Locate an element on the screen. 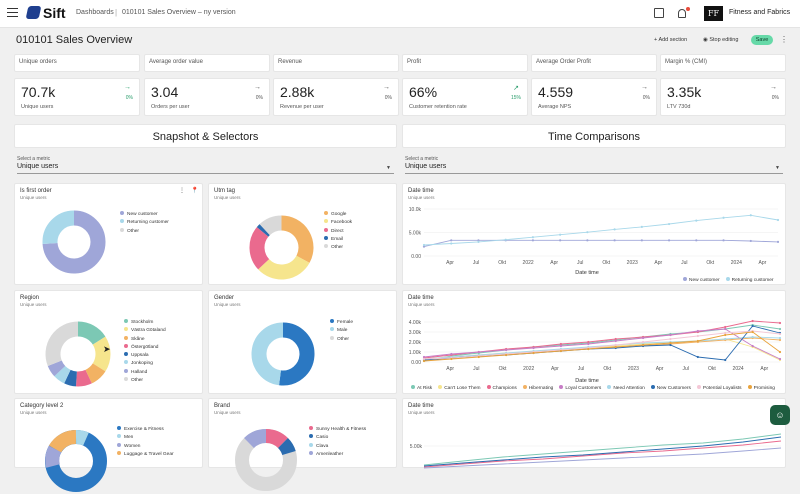 This screenshot has width=800, height=494. kpi-card-orders-per-user: 3.04 Orders per user → 0% is located at coordinates (207, 97).